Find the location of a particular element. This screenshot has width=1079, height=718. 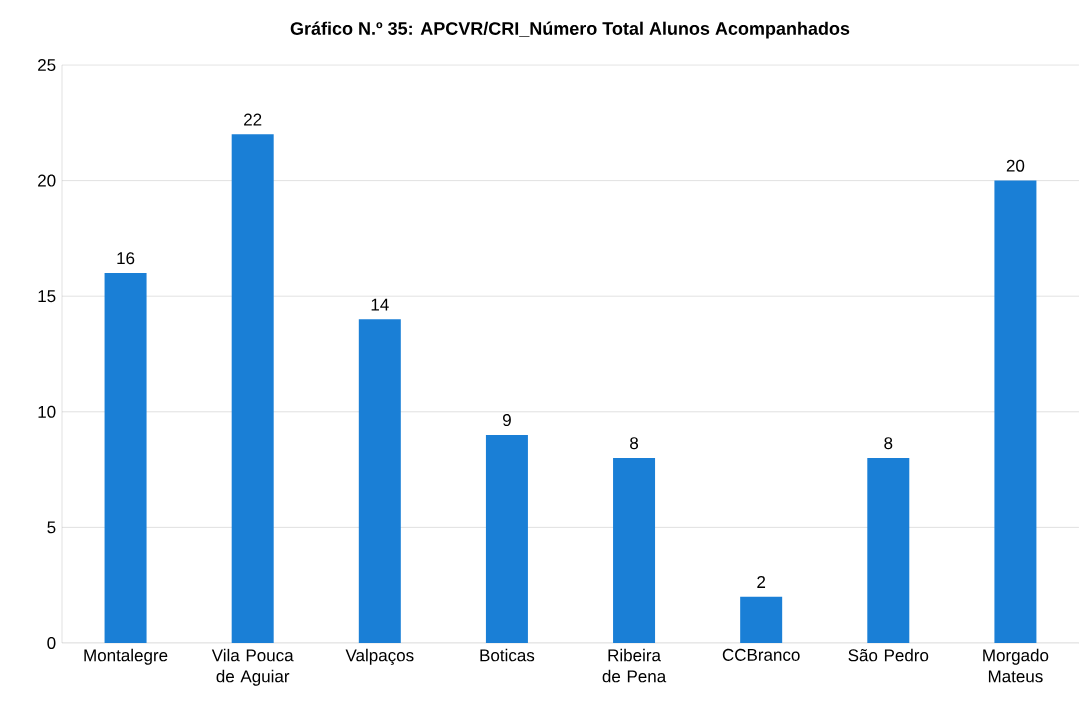

data-label: 14 is located at coordinates (380, 304).